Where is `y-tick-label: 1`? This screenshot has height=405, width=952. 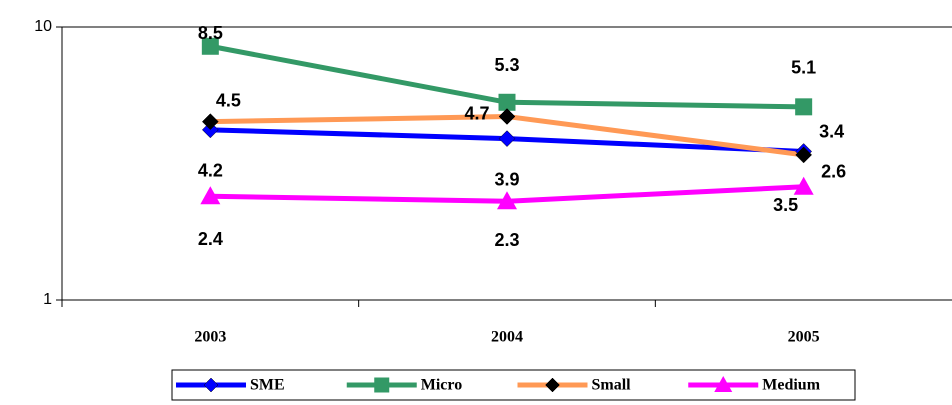 y-tick-label: 1 is located at coordinates (47, 299).